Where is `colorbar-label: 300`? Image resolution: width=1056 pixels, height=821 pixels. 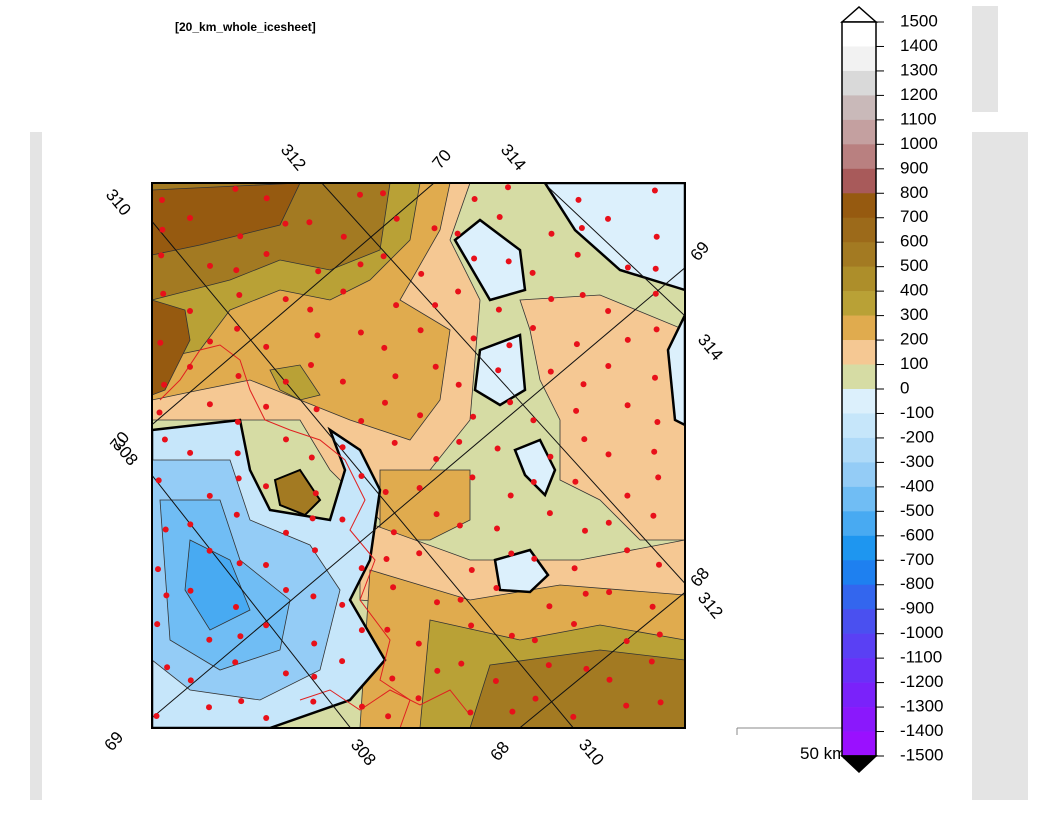
colorbar-label: 300 is located at coordinates (914, 314).